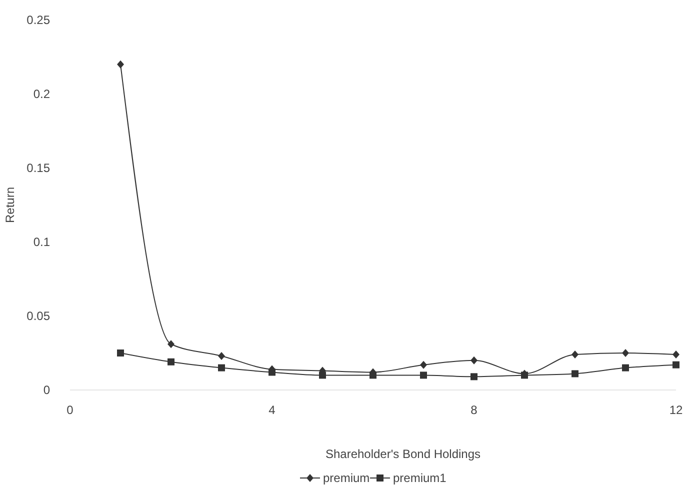 Image resolution: width=688 pixels, height=500 pixels. What do you see at coordinates (38, 20) in the screenshot?
I see `y-tick-label: 0.25` at bounding box center [38, 20].